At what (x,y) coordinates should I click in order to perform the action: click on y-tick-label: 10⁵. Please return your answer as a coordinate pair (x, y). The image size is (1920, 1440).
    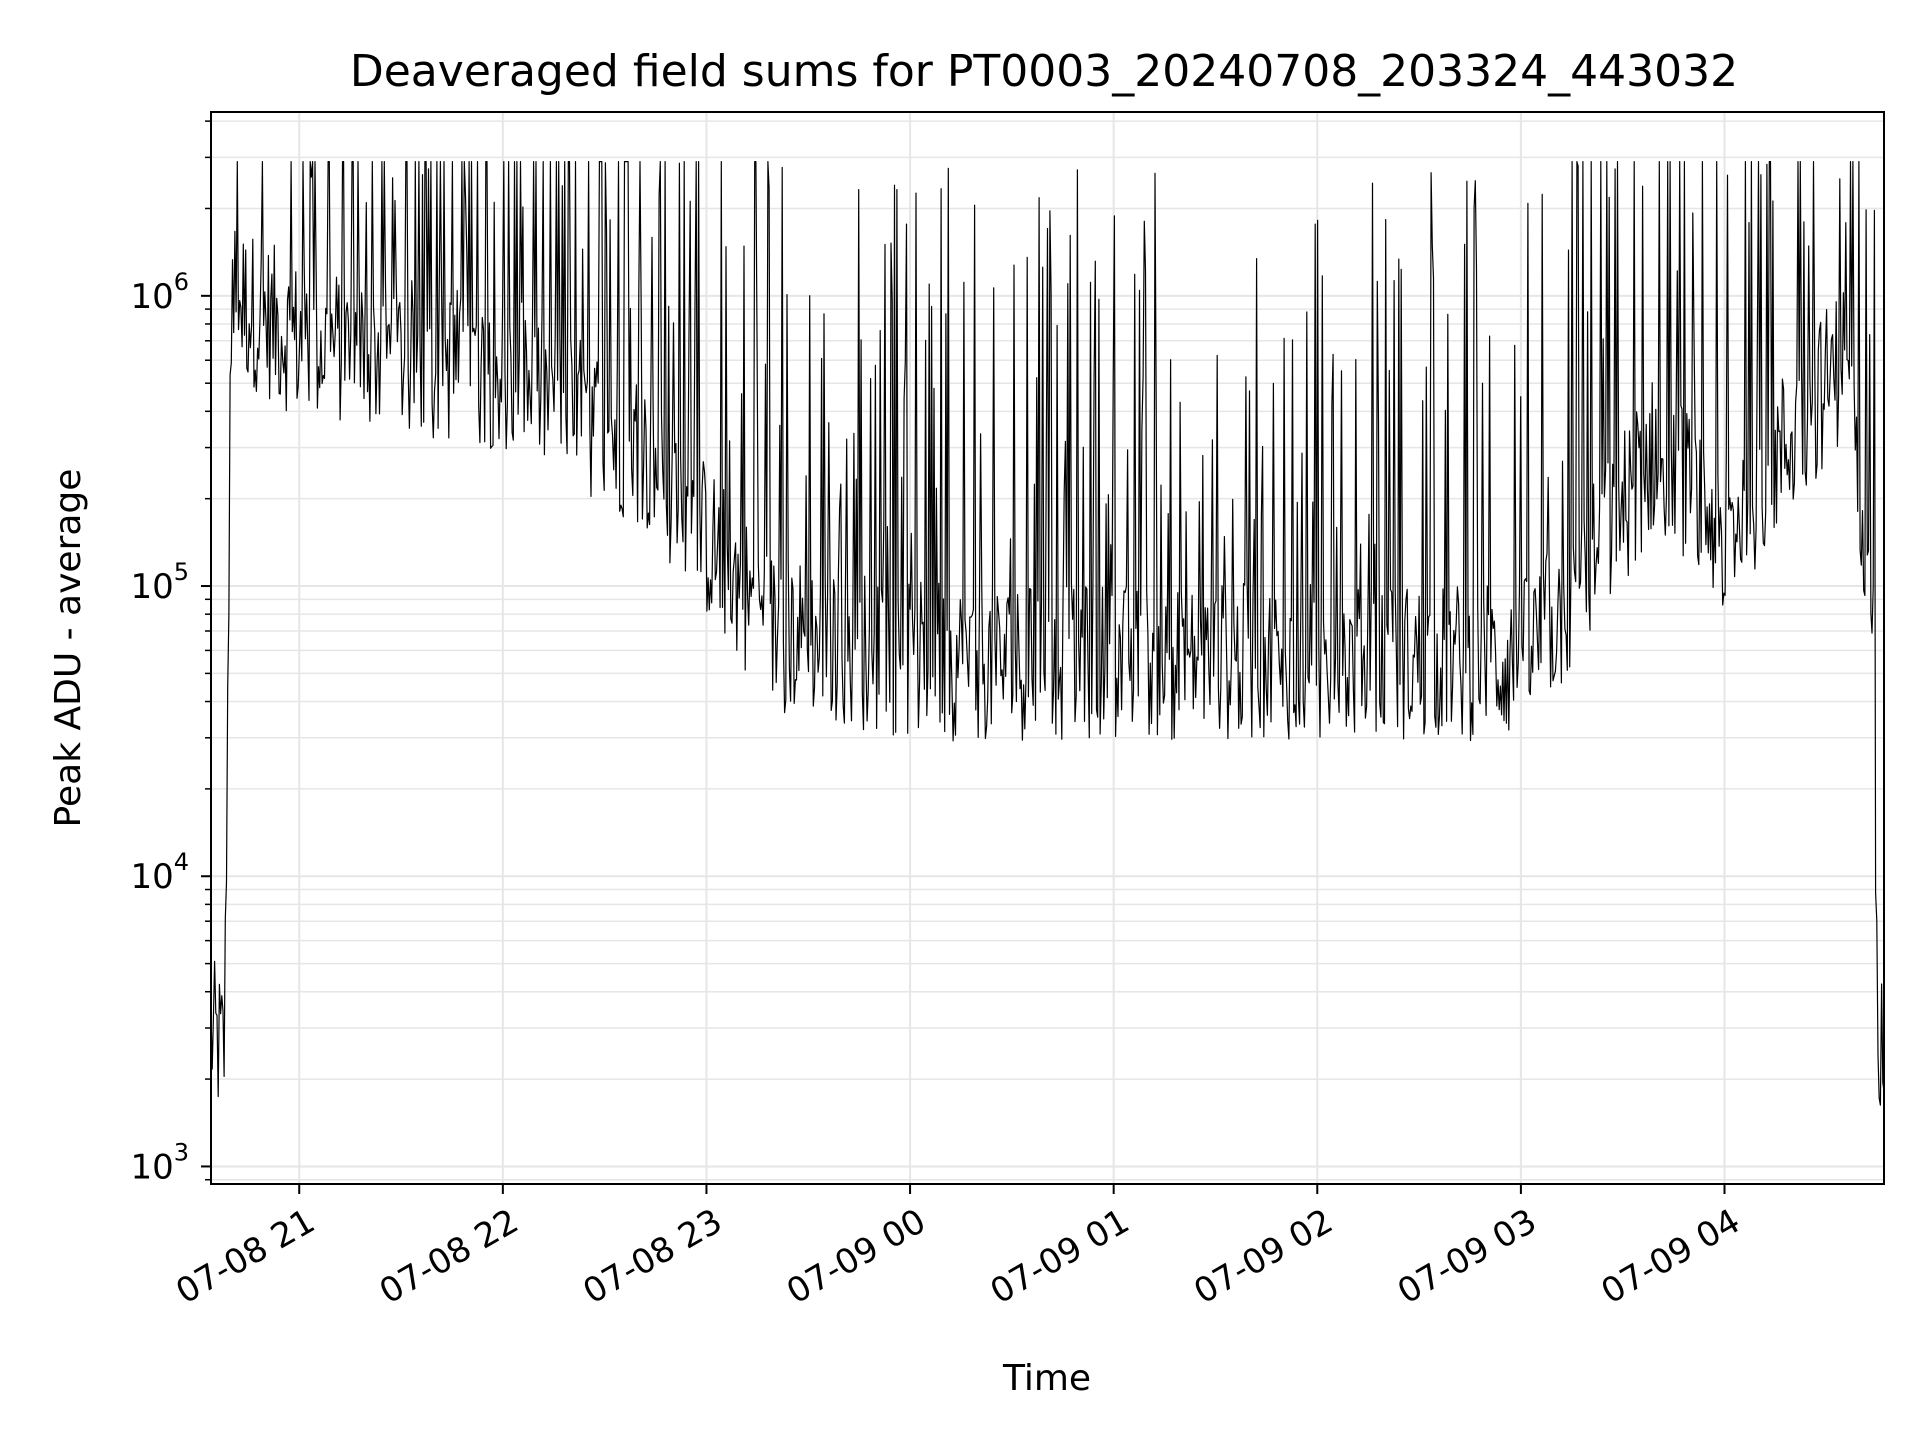
    Looking at the image, I should click on (159, 582).